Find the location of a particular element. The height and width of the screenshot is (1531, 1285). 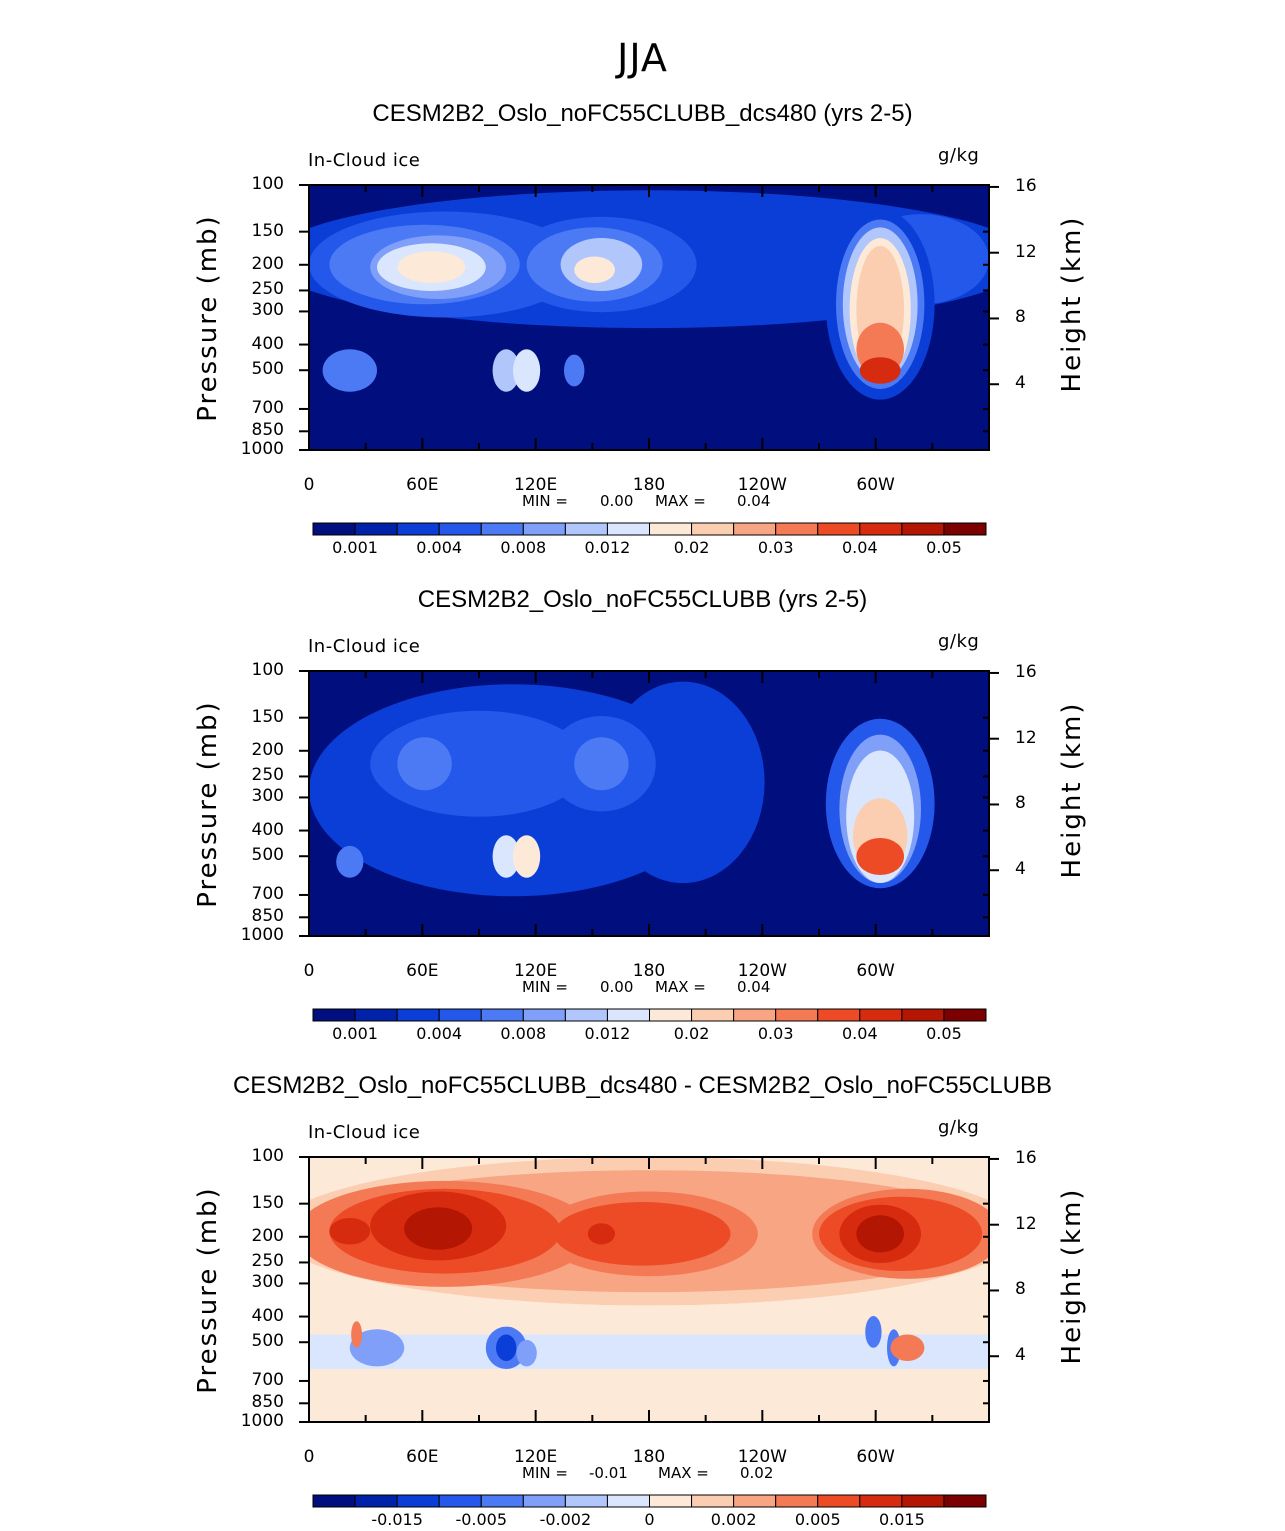

colorbar-label: 0.05 is located at coordinates (944, 1033).